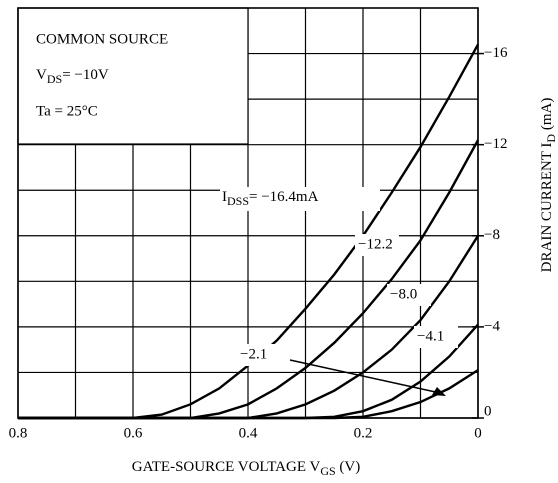 This screenshot has height=483, width=558. Describe the element at coordinates (67, 111) in the screenshot. I see `box-line: Ta = 25°C` at that location.